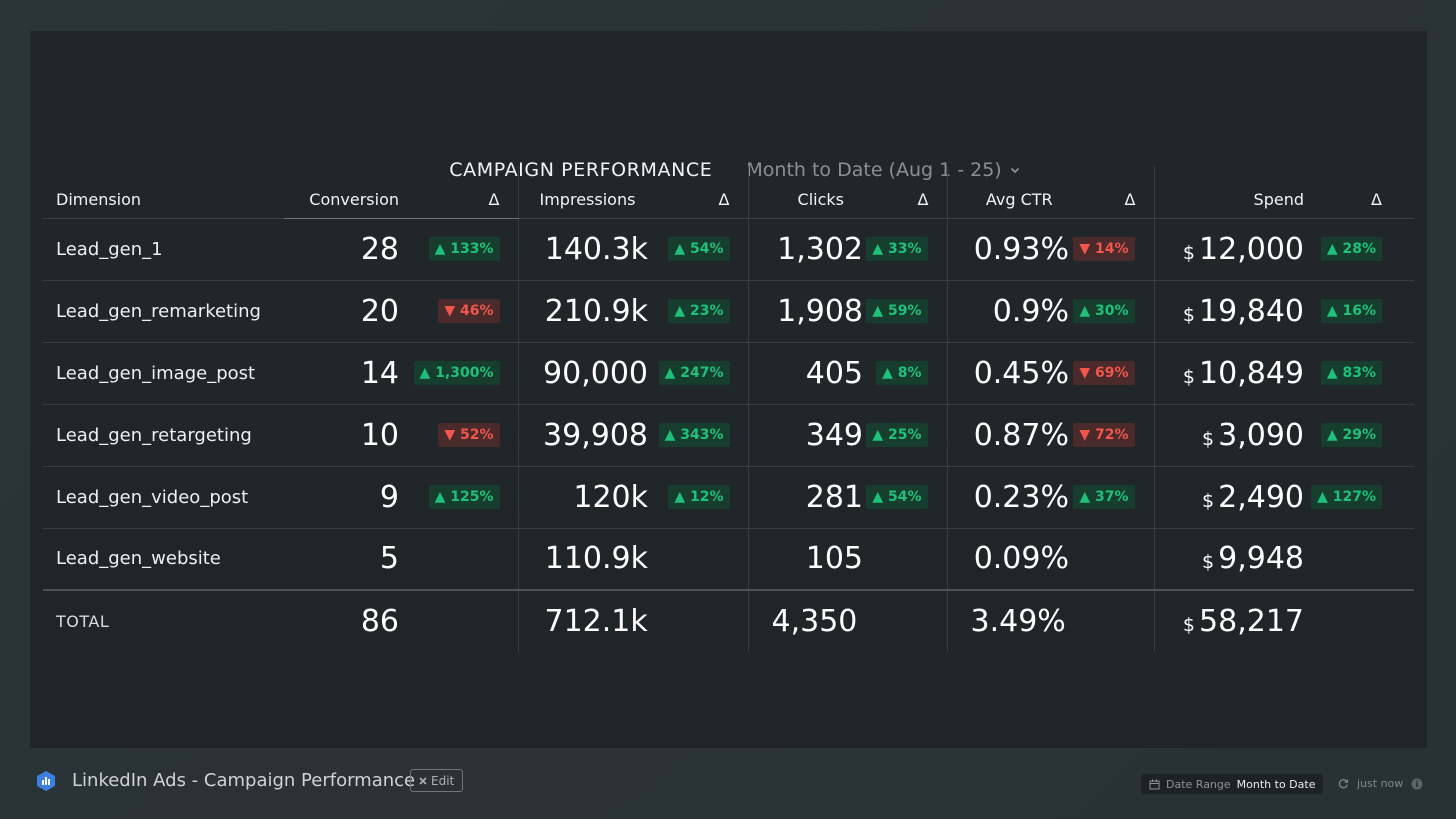 The width and height of the screenshot is (1456, 819). Describe the element at coordinates (805, 373) in the screenshot. I see `clicks-cell: 405` at that location.